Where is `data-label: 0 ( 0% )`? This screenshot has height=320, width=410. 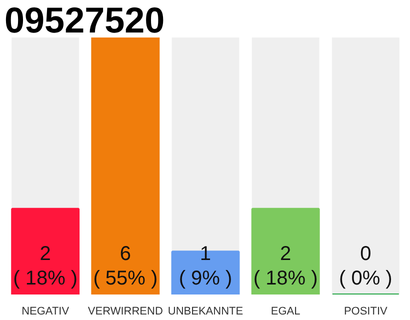 data-label: 0 ( 0% ) is located at coordinates (365, 266).